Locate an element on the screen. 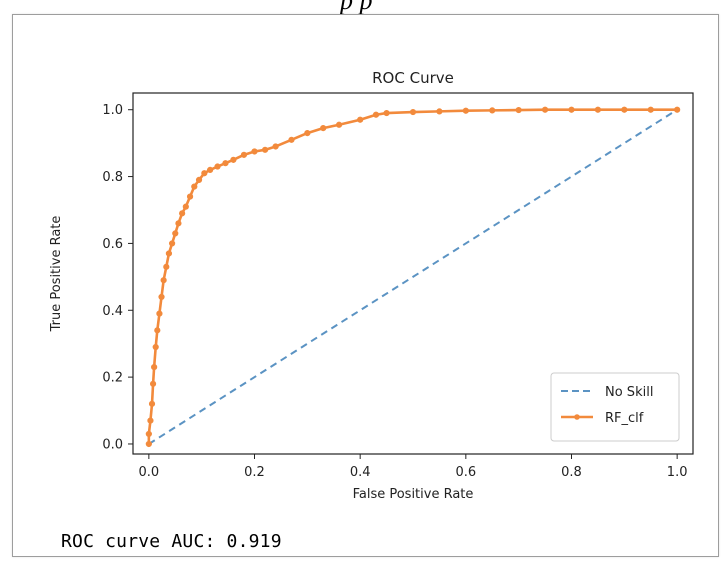  x-axis-label: False Positive Rate is located at coordinates (413, 494).